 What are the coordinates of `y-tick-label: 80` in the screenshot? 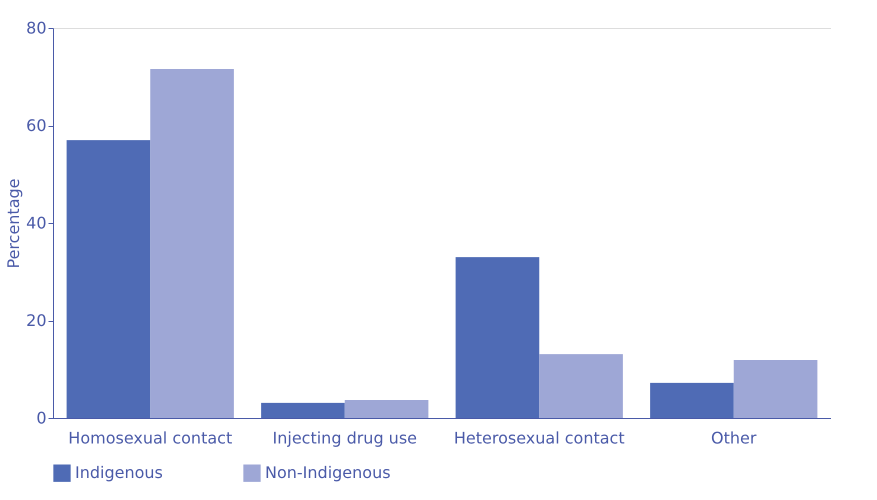 It's located at (36, 28).